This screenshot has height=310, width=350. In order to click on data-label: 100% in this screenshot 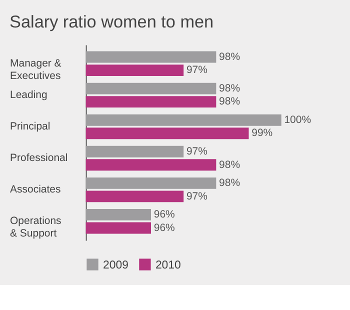, I will do `click(298, 120)`.